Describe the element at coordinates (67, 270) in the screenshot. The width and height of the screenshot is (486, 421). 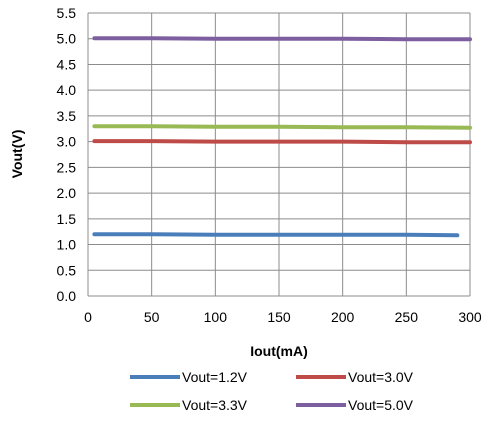
I see `y-tick-label: 0.5` at that location.